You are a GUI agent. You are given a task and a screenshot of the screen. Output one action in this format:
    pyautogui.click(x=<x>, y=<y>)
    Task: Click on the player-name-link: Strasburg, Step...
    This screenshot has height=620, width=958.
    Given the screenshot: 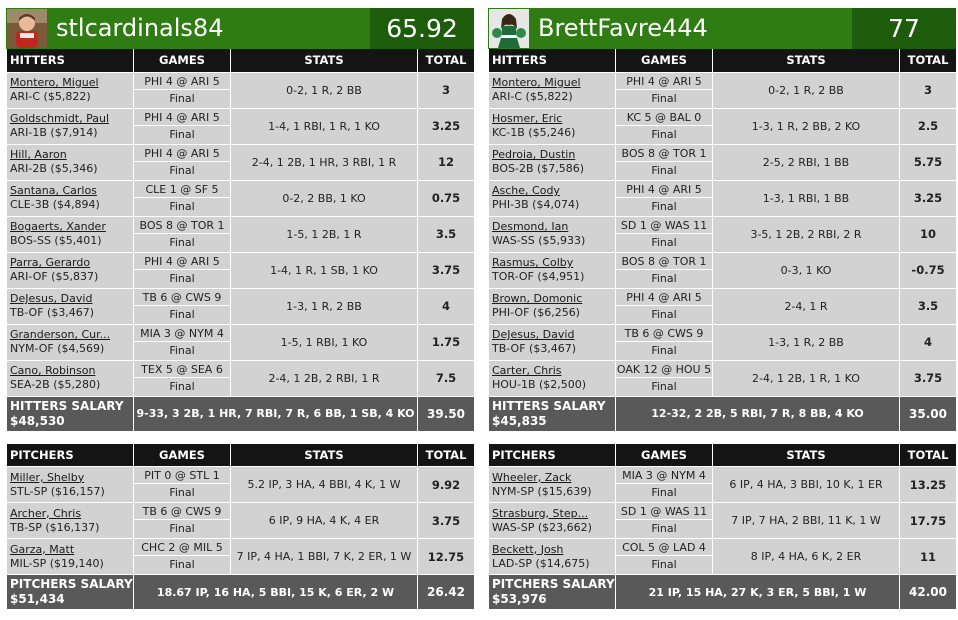 What is the action you would take?
    pyautogui.click(x=540, y=513)
    